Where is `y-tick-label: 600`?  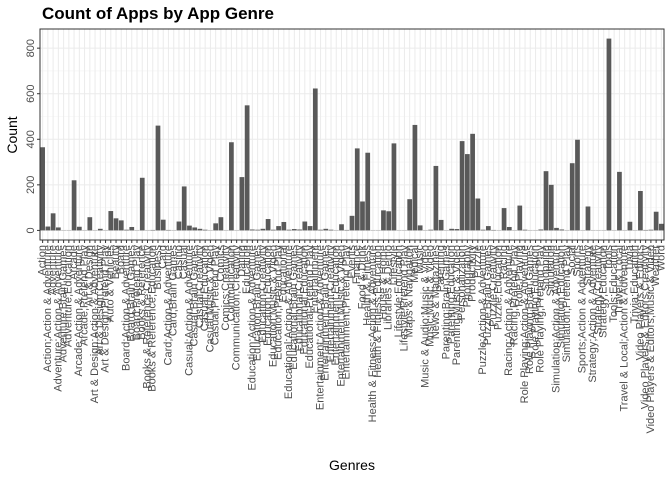
y-tick-label: 600 is located at coordinates (31, 94).